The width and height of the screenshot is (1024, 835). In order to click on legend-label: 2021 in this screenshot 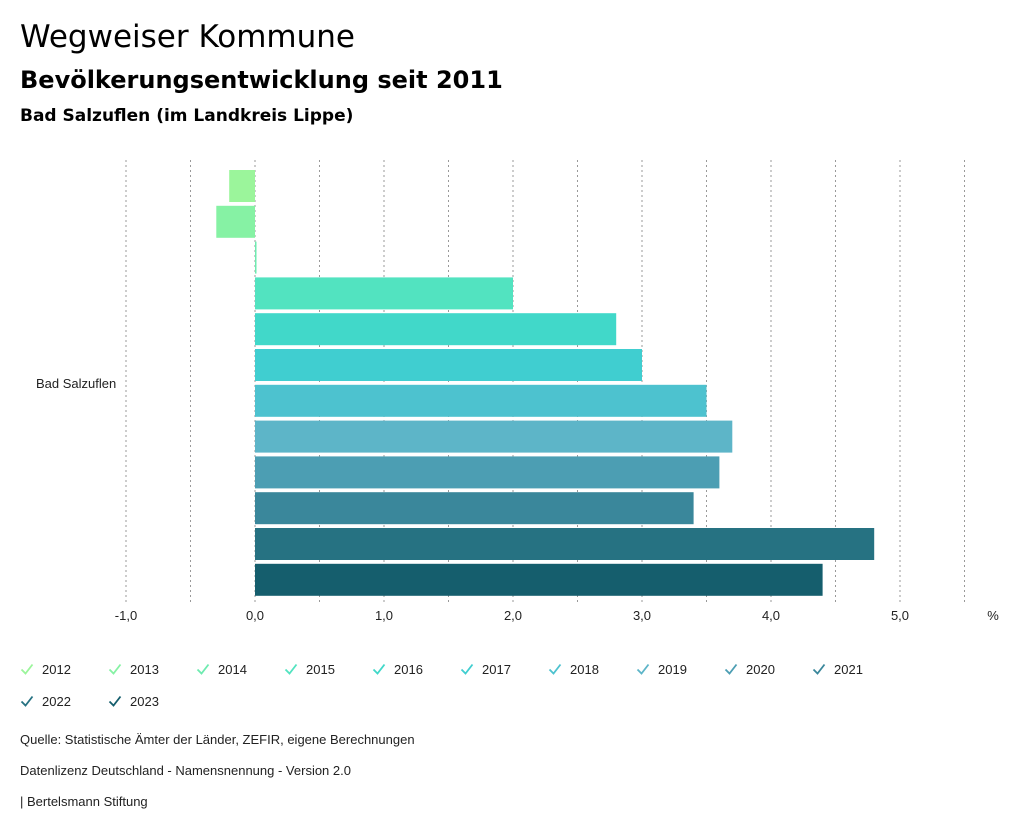, I will do `click(848, 669)`.